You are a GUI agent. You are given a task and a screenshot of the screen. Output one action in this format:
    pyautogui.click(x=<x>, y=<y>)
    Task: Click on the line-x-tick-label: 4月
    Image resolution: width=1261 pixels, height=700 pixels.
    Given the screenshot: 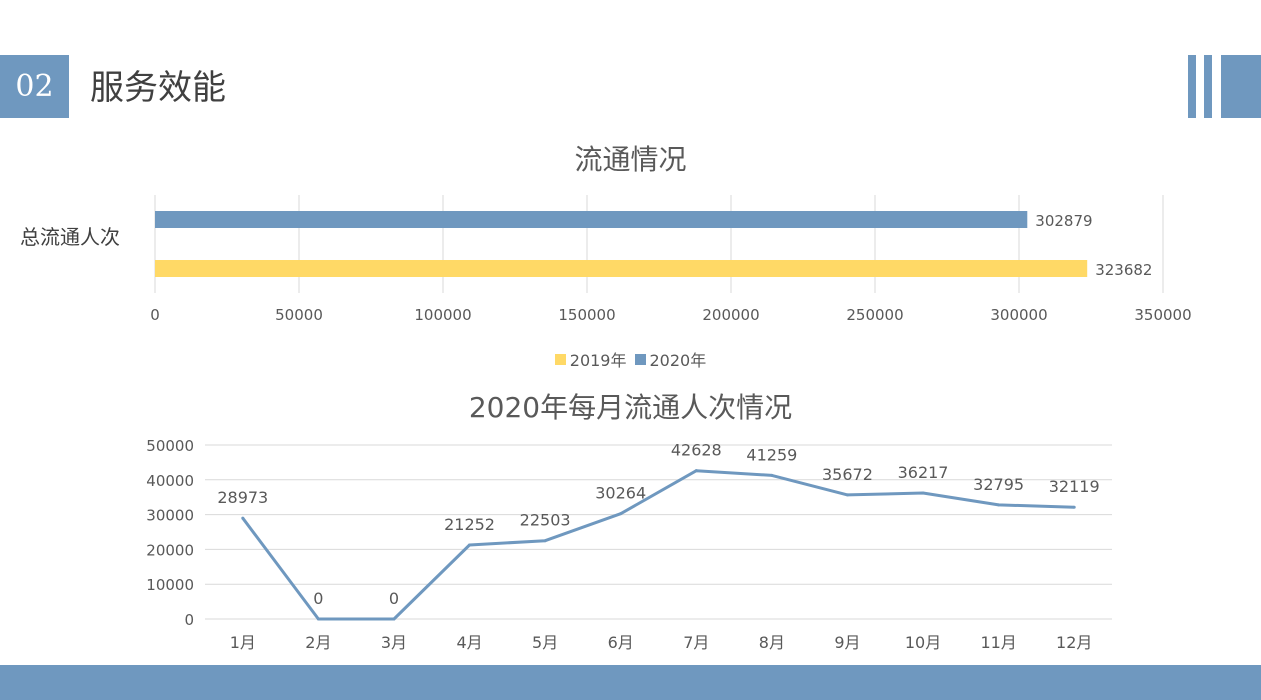 What is the action you would take?
    pyautogui.click(x=469, y=642)
    